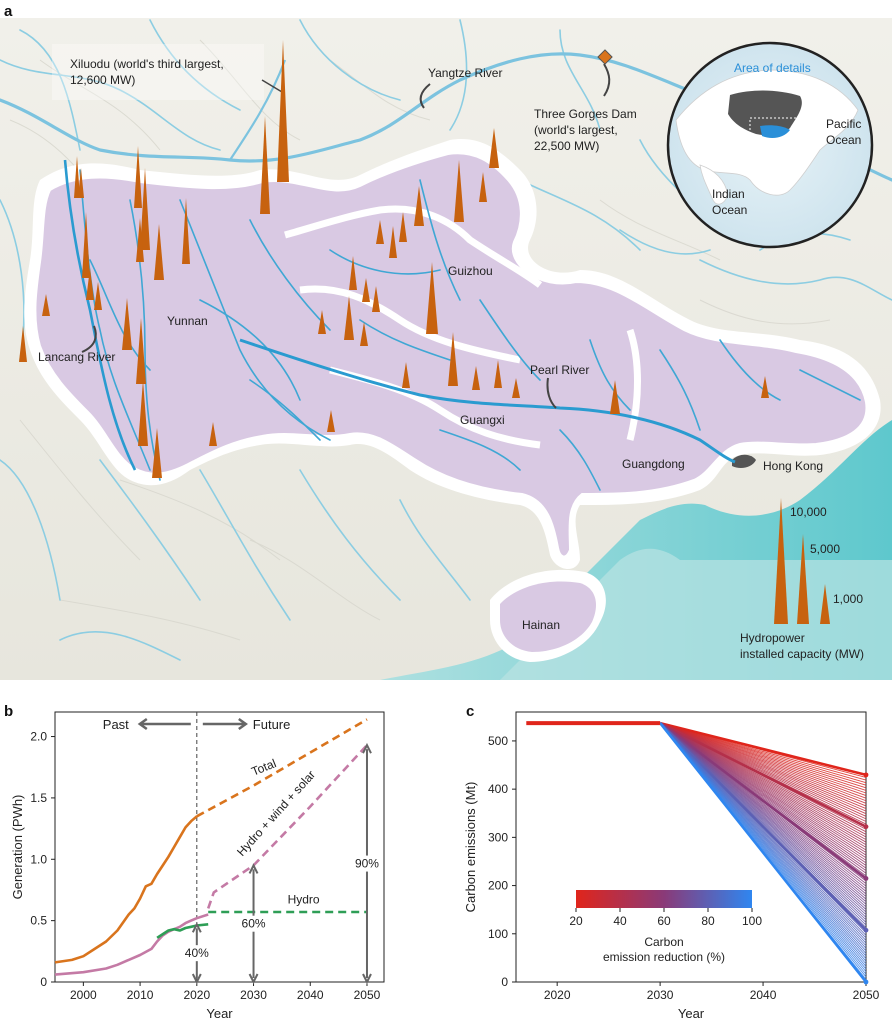 This screenshot has height=1024, width=892. What do you see at coordinates (660, 995) in the screenshot?
I see `chart-c-xtick-label: 2030` at bounding box center [660, 995].